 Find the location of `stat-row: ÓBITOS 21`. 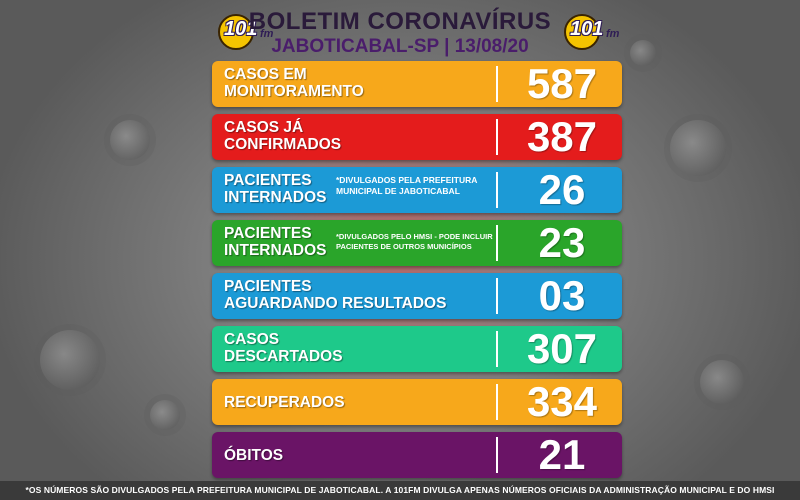

stat-row: ÓBITOS 21 is located at coordinates (417, 455).